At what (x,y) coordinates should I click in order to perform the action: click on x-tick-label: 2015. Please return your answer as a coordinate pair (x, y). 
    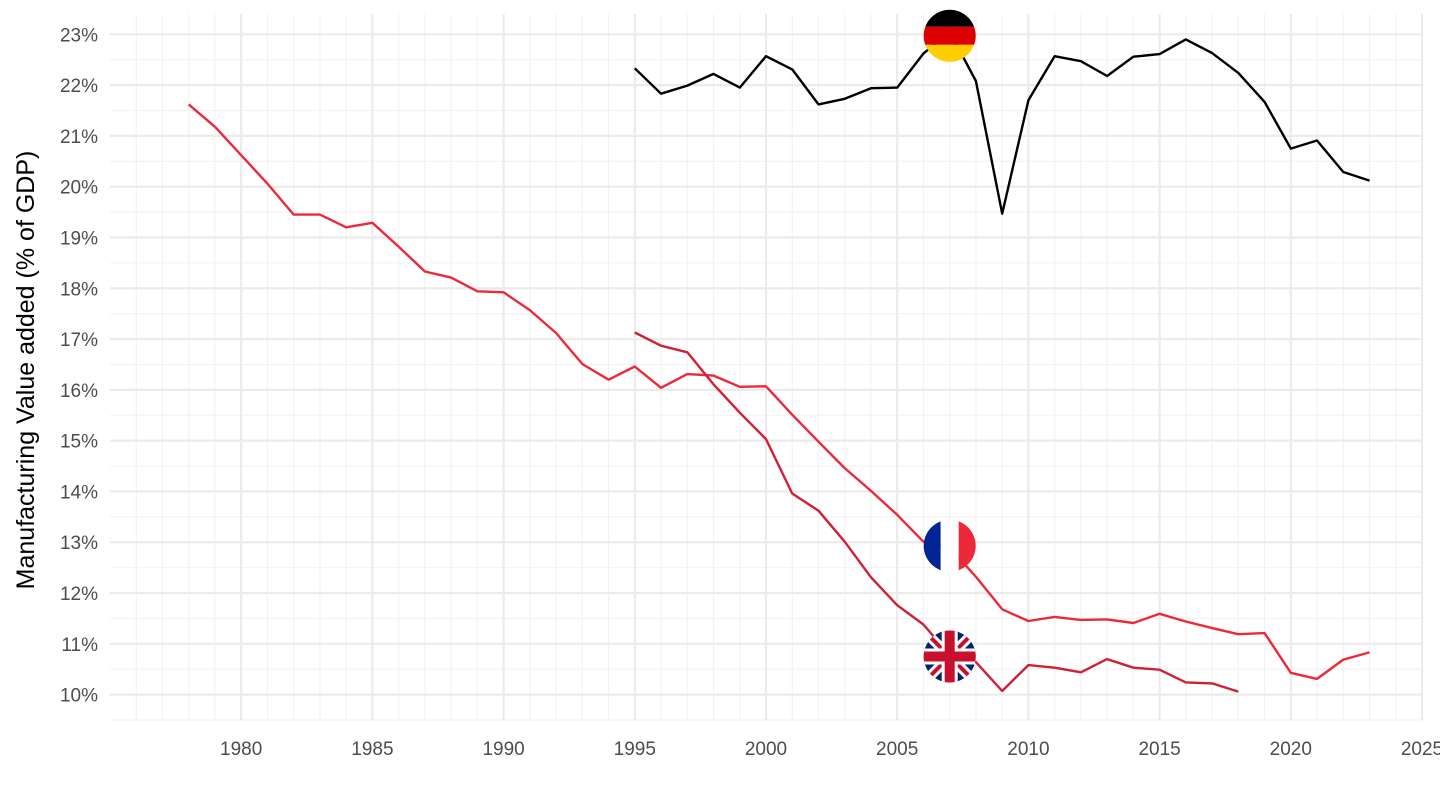
    Looking at the image, I should click on (1159, 749).